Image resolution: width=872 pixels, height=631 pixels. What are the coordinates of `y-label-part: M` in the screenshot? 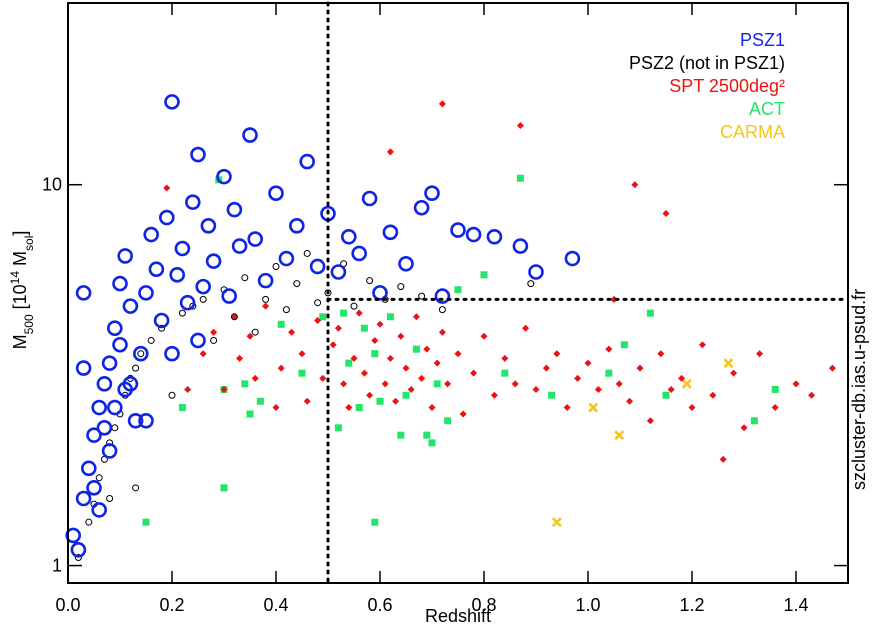 It's located at (20, 341).